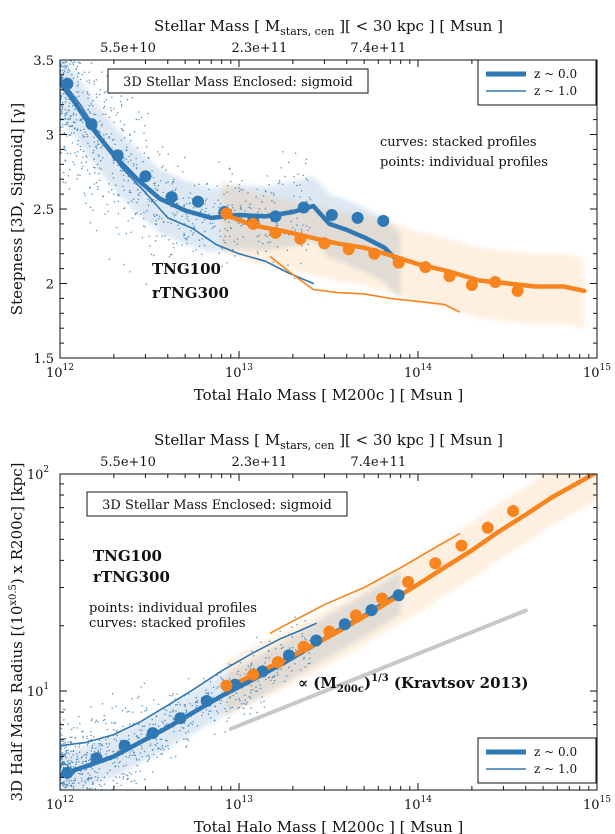 This screenshot has height=834, width=615. I want to click on curve-rtng300-z0, so click(403, 252).